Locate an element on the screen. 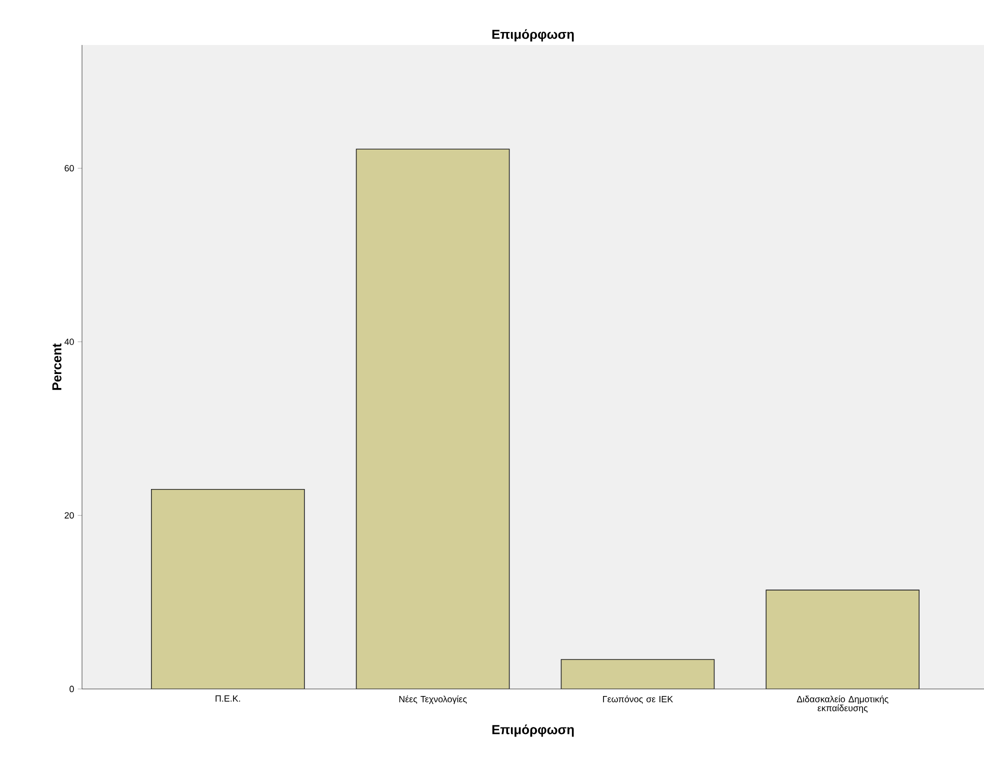  y-tick-label: 20 is located at coordinates (69, 515).